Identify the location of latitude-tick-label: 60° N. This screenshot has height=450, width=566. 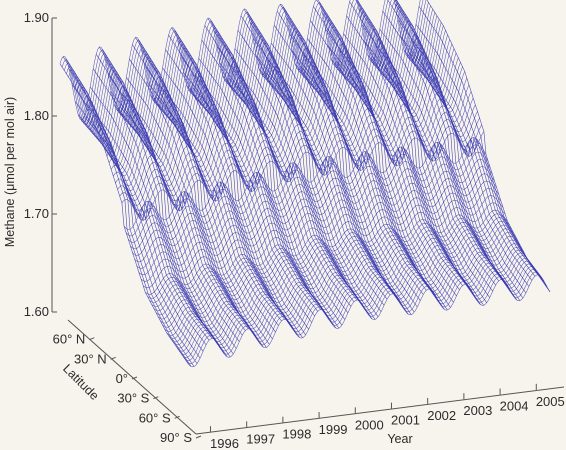
(69, 339).